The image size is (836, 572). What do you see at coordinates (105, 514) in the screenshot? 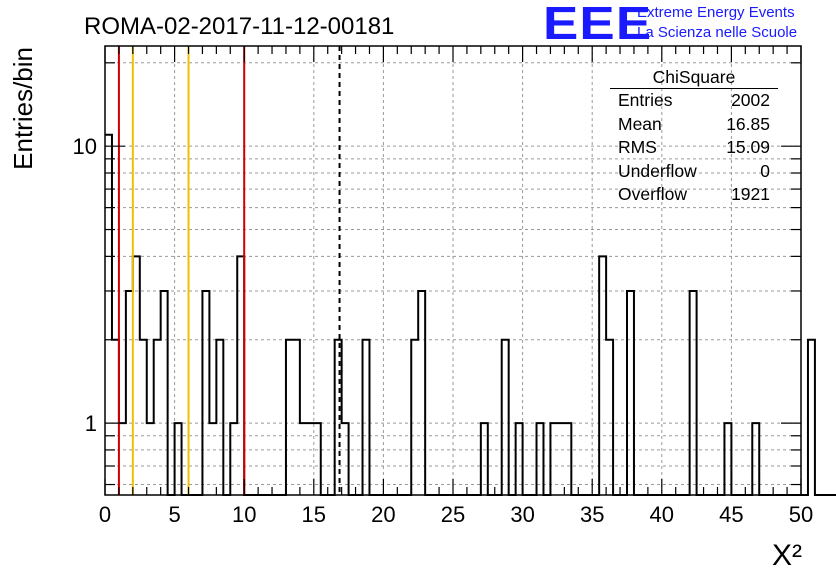
I see `x-tick-label: 0` at bounding box center [105, 514].